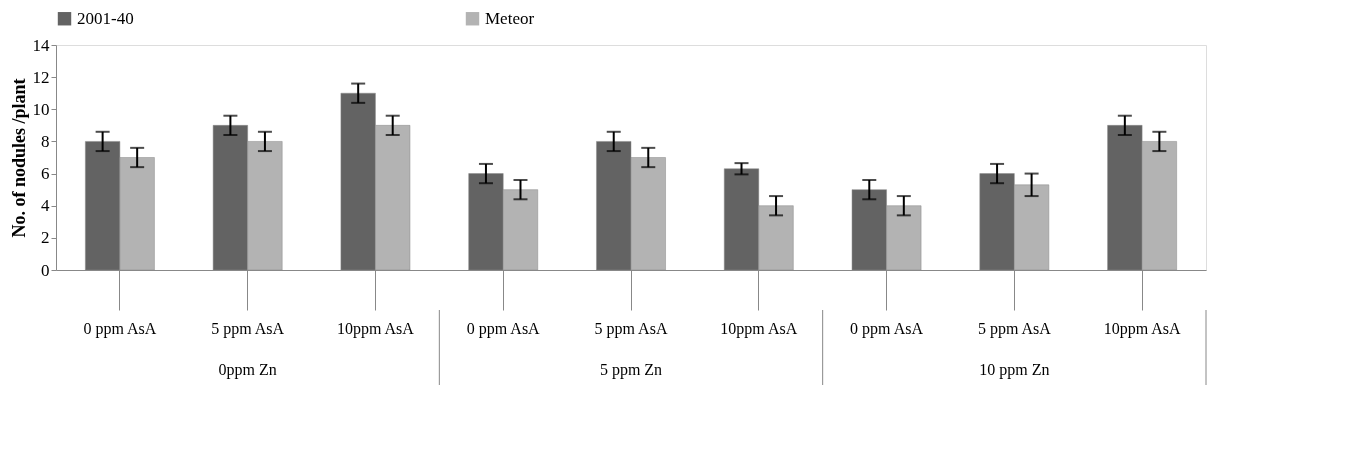 The height and width of the screenshot is (457, 1352). Describe the element at coordinates (45, 238) in the screenshot. I see `y-tick-label: 2` at that location.